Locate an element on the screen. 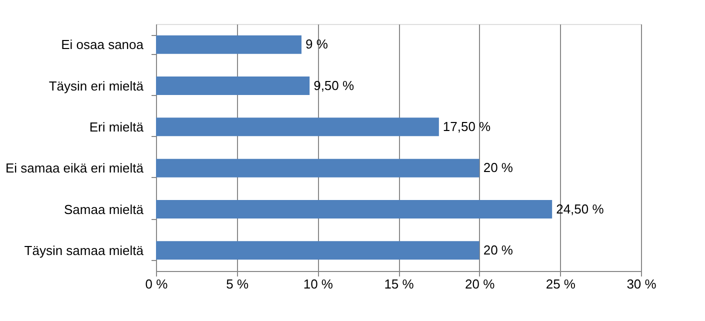 The width and height of the screenshot is (705, 321). x-tick-label: 30 % is located at coordinates (641, 284).